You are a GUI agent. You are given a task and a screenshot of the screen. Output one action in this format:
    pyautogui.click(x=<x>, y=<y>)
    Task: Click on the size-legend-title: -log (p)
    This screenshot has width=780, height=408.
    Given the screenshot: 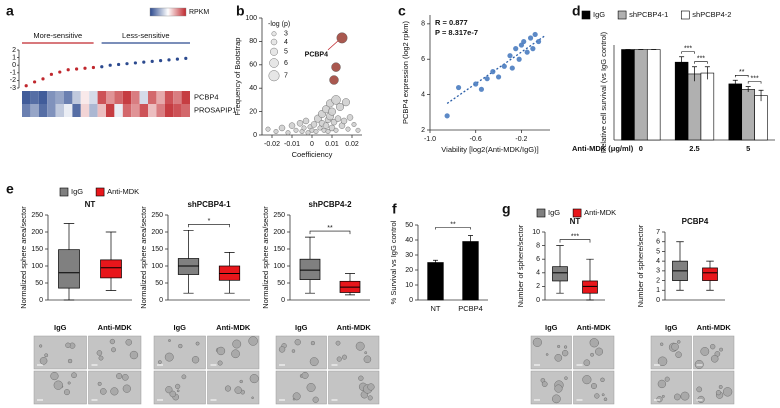 What is the action you would take?
    pyautogui.click(x=279, y=24)
    